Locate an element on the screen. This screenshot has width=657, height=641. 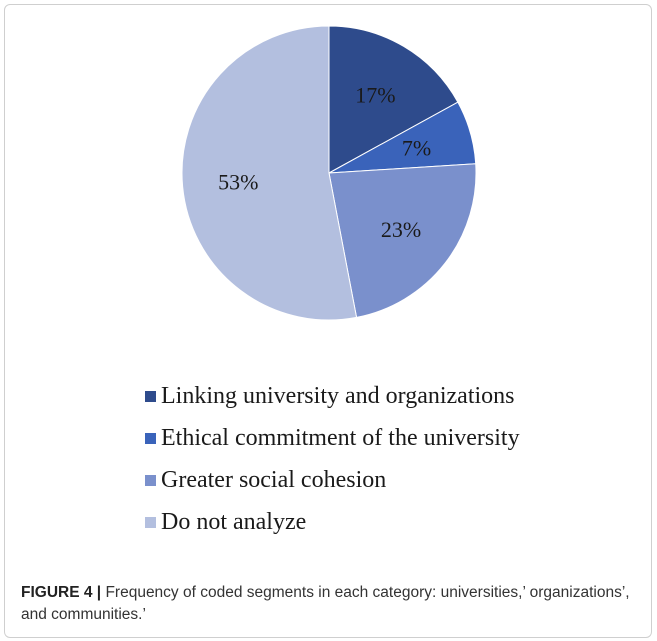
legend-label: Do not analyze is located at coordinates (234, 521).